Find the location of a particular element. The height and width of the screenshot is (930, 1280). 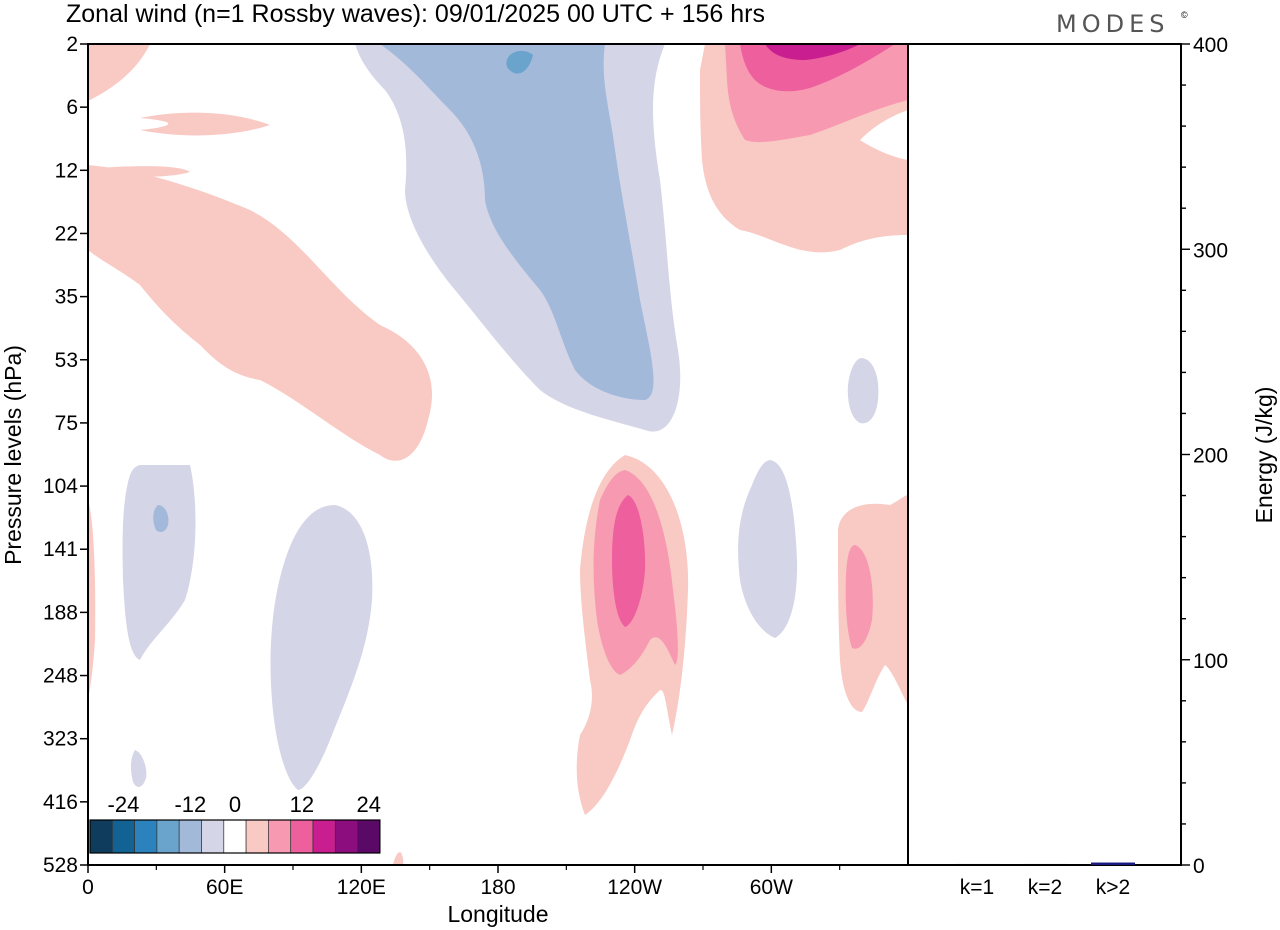

contour-neg4-mid-trop is located at coordinates (321, 647).